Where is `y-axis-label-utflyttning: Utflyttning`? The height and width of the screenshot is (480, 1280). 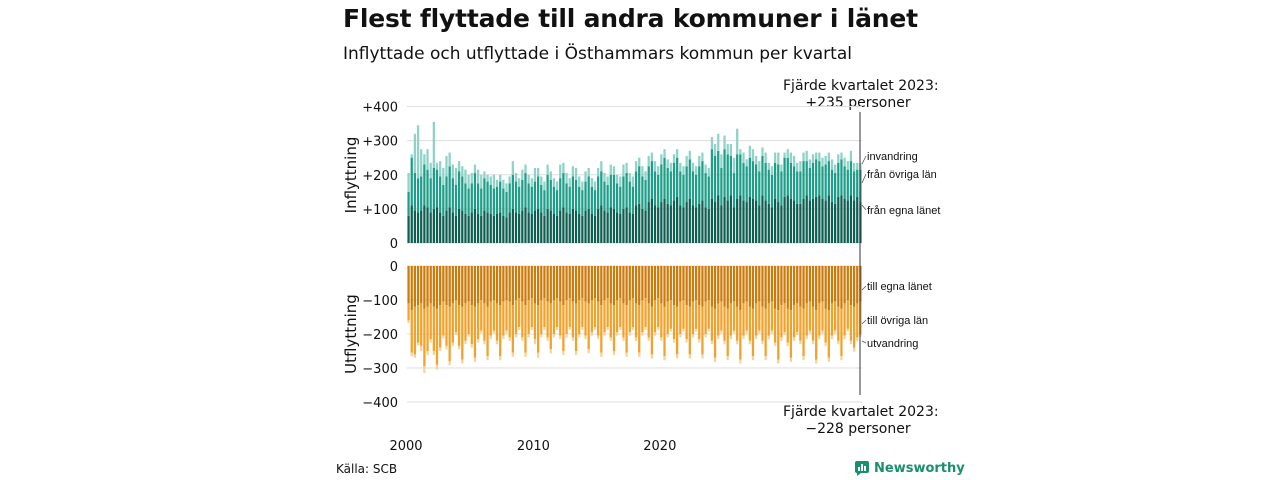 y-axis-label-utflyttning: Utflyttning is located at coordinates (351, 334).